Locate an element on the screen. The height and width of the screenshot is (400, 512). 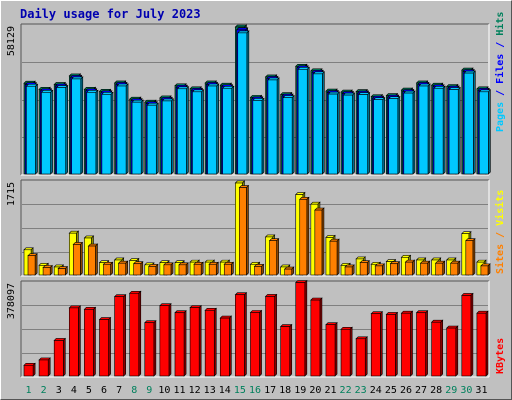
day-label: 28 is located at coordinates (436, 390).